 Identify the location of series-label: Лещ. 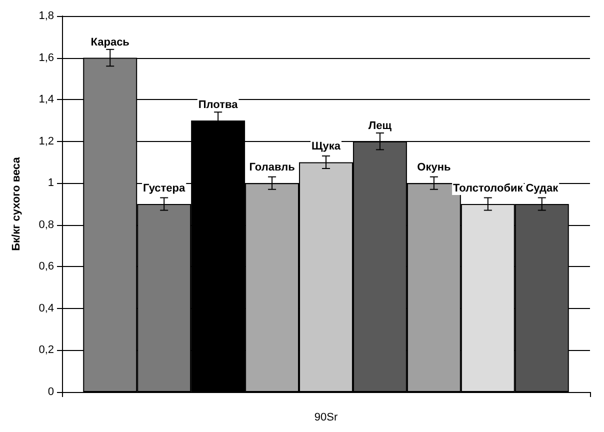
(380, 126).